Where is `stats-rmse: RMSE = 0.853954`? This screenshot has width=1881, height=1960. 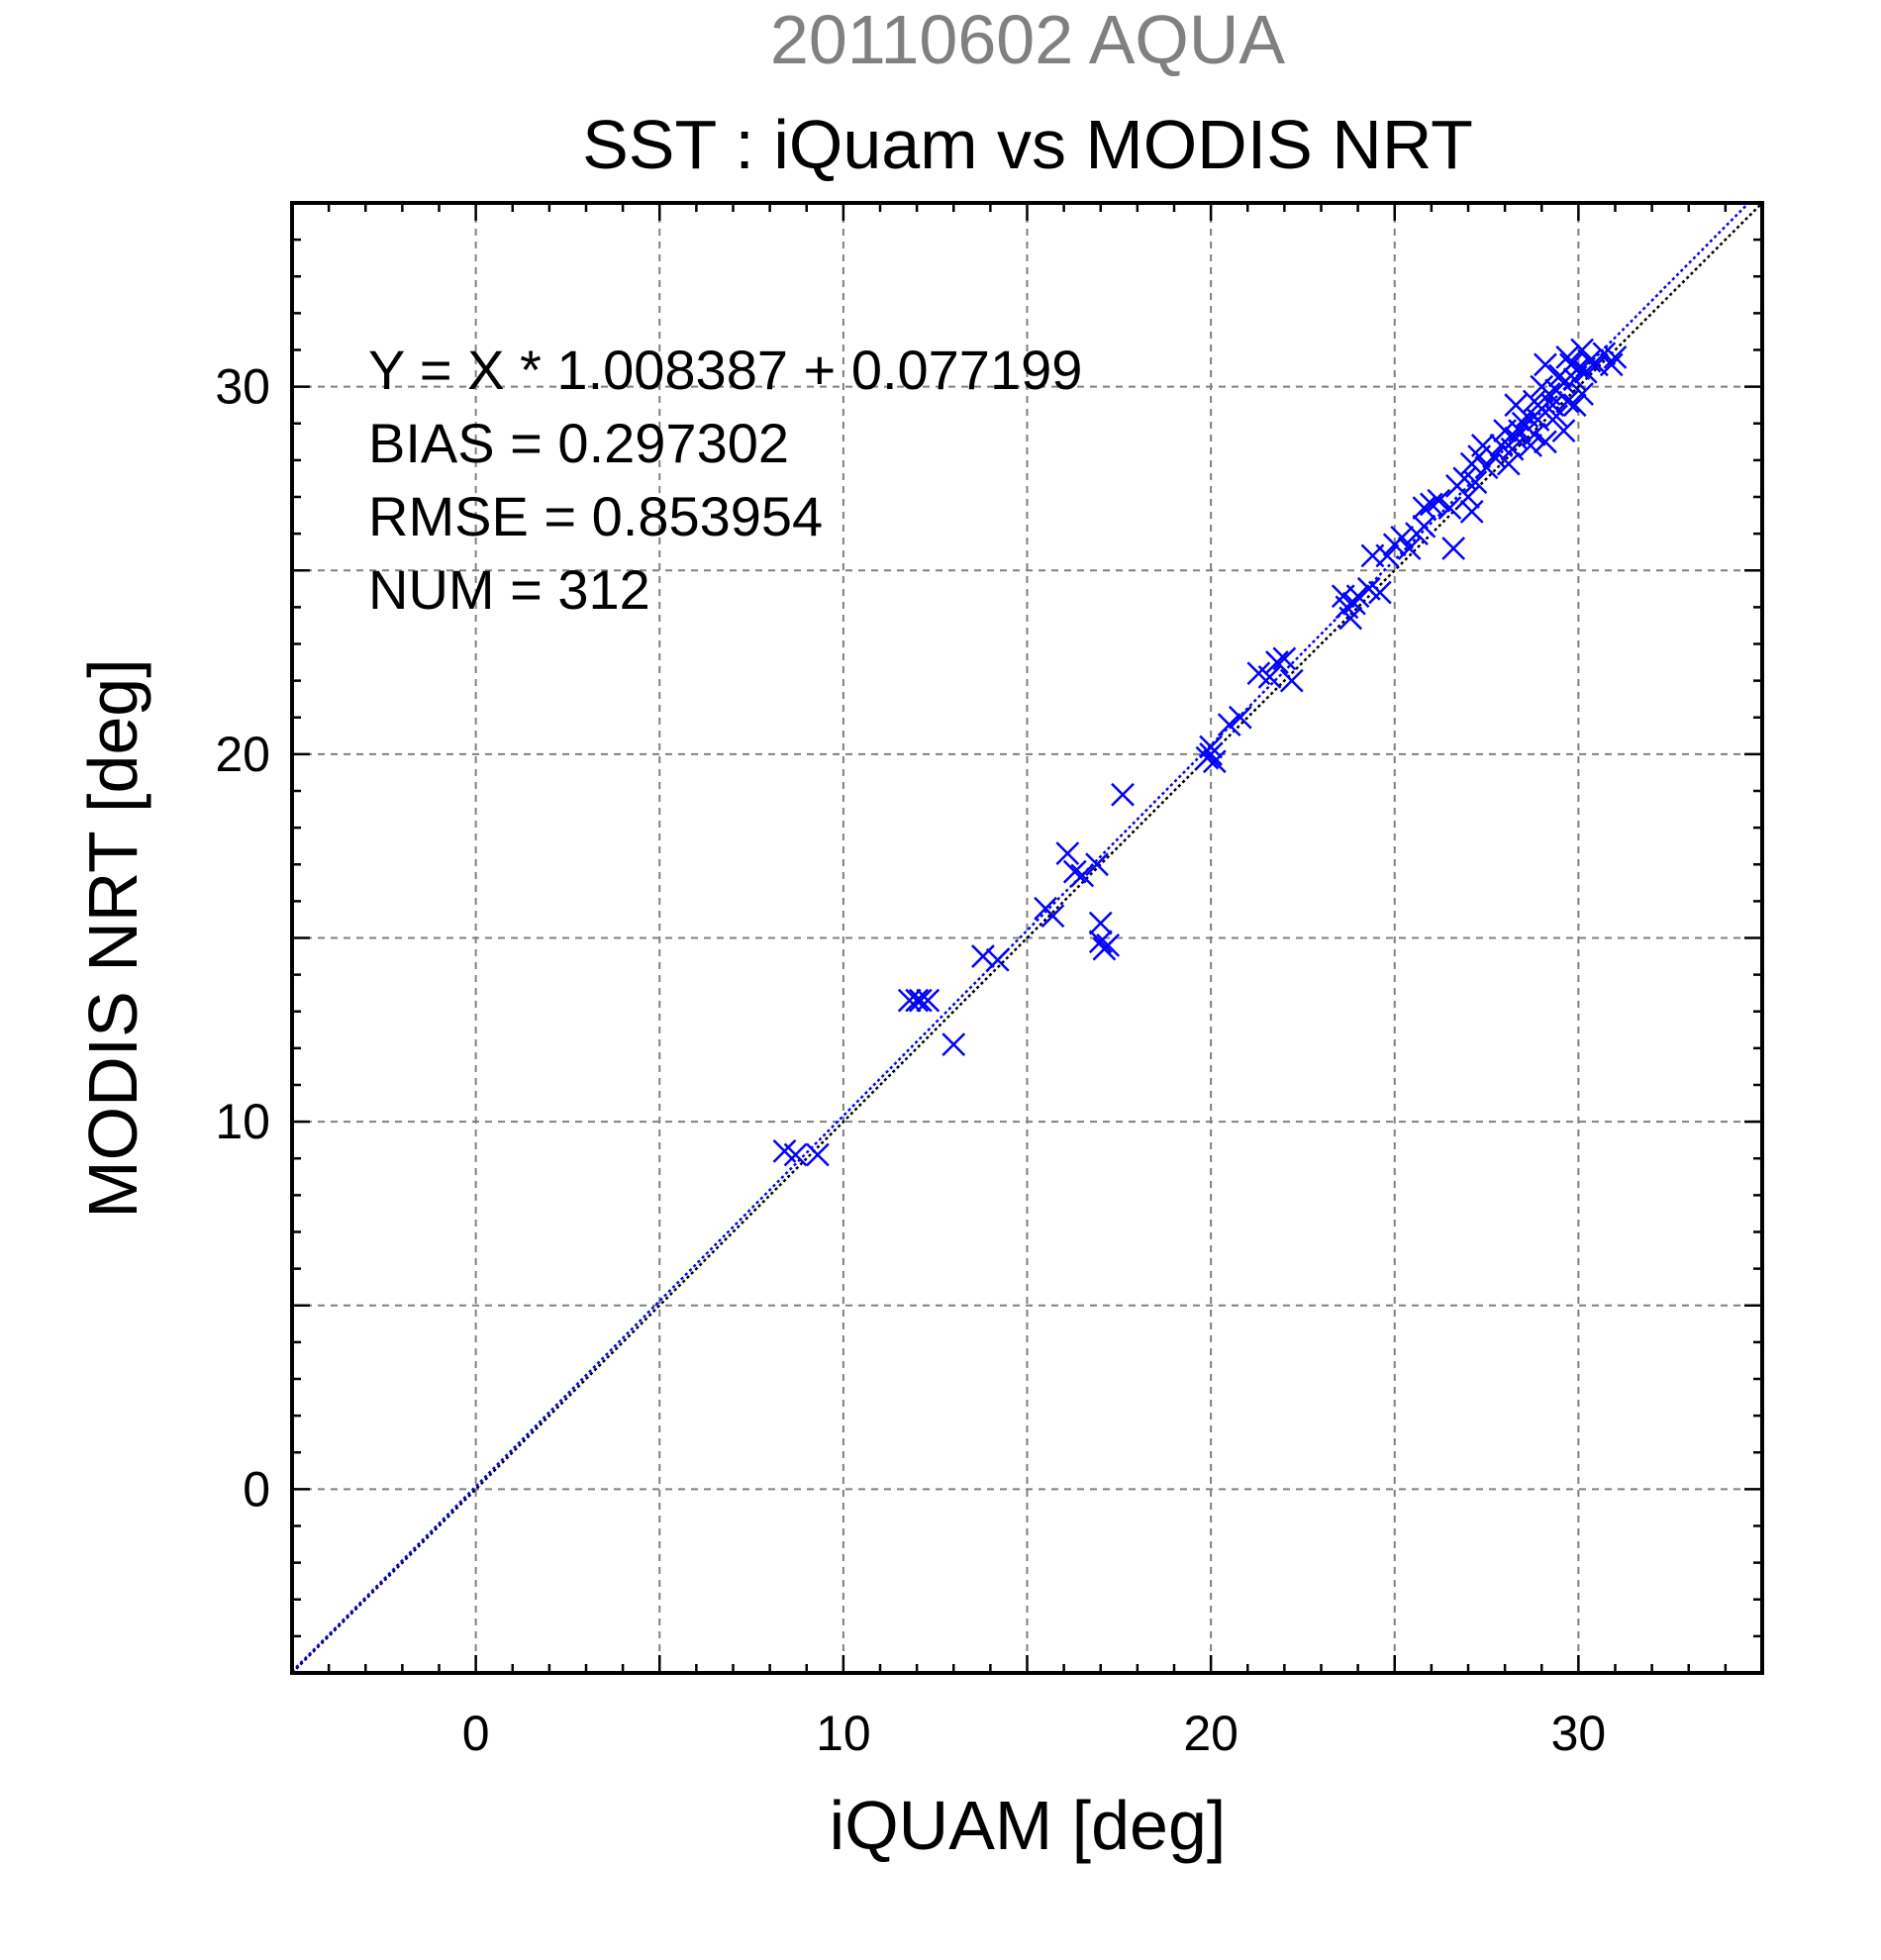 stats-rmse: RMSE = 0.853954 is located at coordinates (595, 516).